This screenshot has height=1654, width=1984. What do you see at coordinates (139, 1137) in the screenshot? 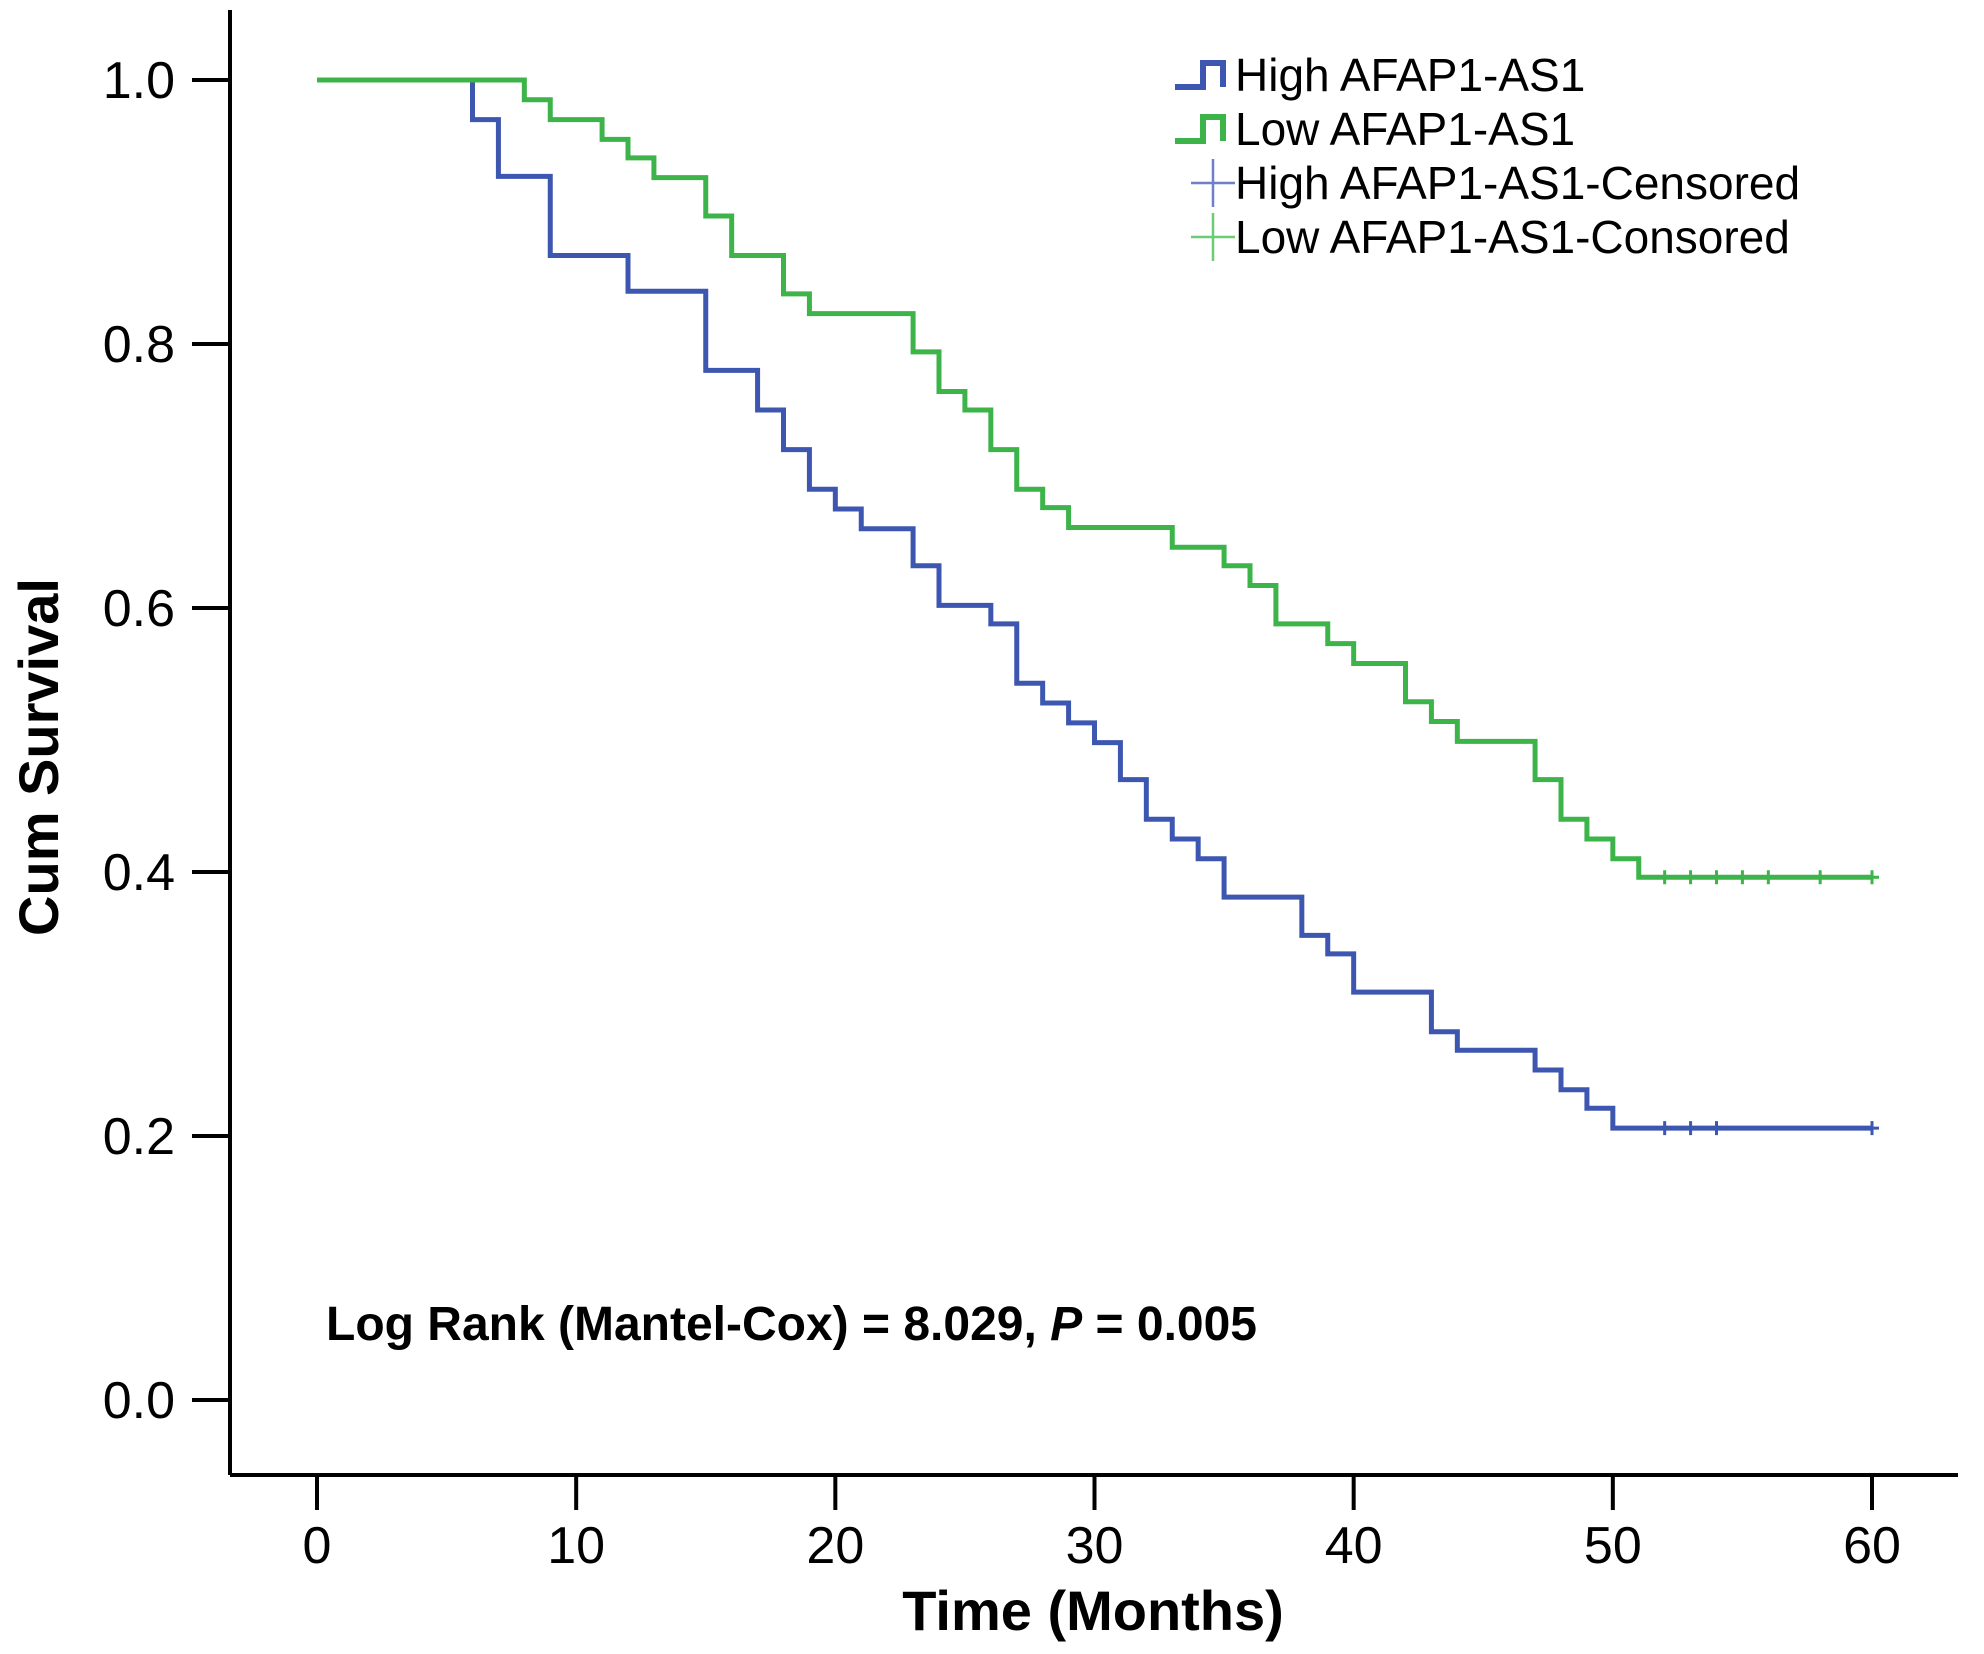
I see `y-tick-label-1: 0.2` at bounding box center [139, 1137].